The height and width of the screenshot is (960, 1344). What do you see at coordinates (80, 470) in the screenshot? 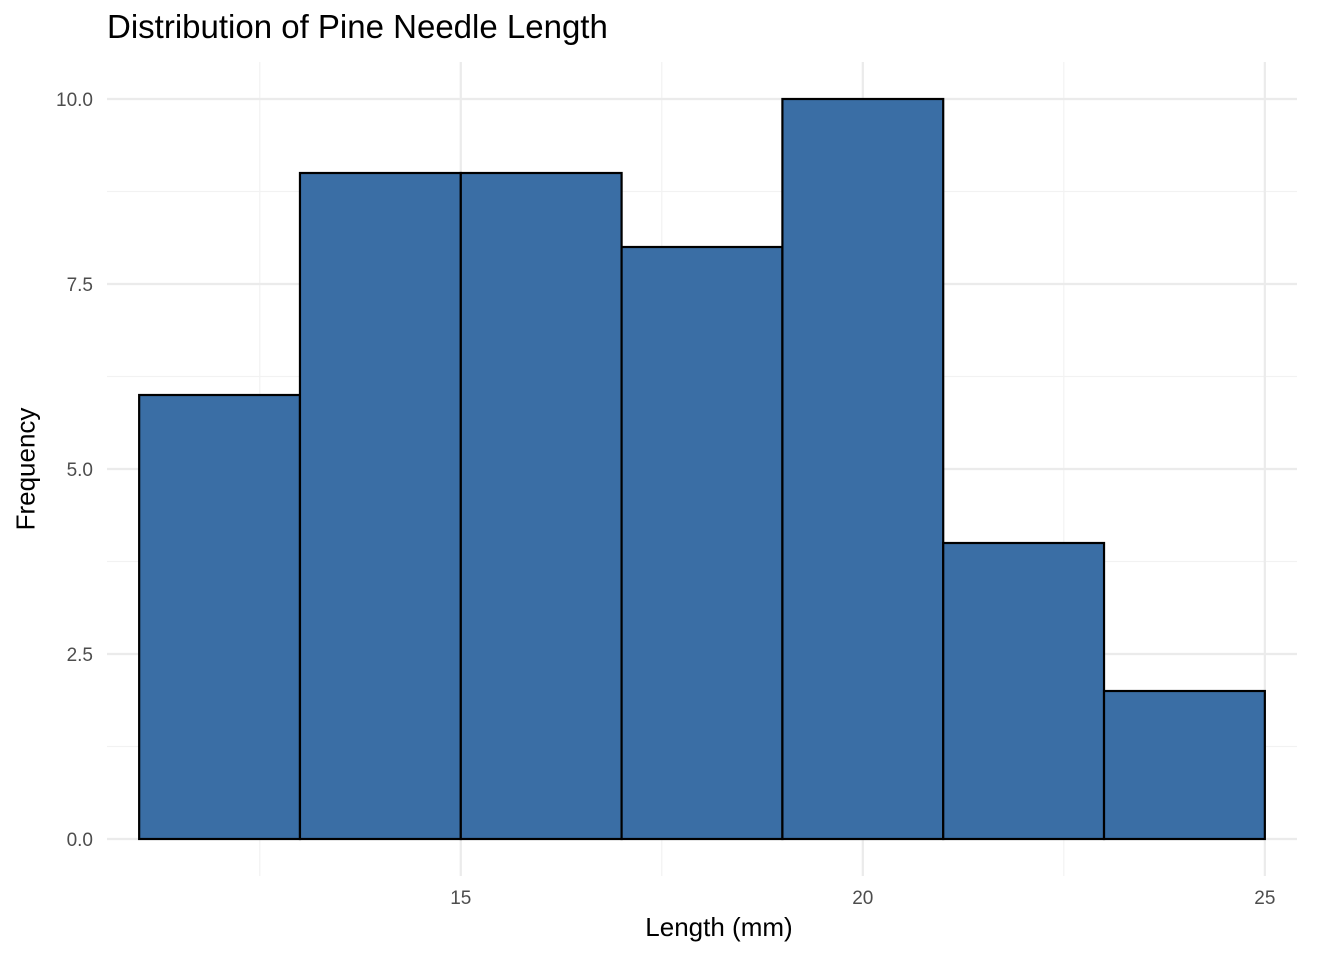
I see `y-tick-label: 5.0` at bounding box center [80, 470].